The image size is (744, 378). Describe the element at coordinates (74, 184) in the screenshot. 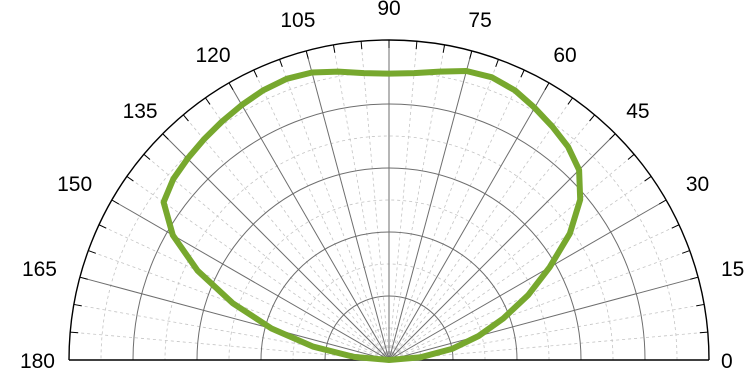

I see `angle-tick-label: 150` at that location.